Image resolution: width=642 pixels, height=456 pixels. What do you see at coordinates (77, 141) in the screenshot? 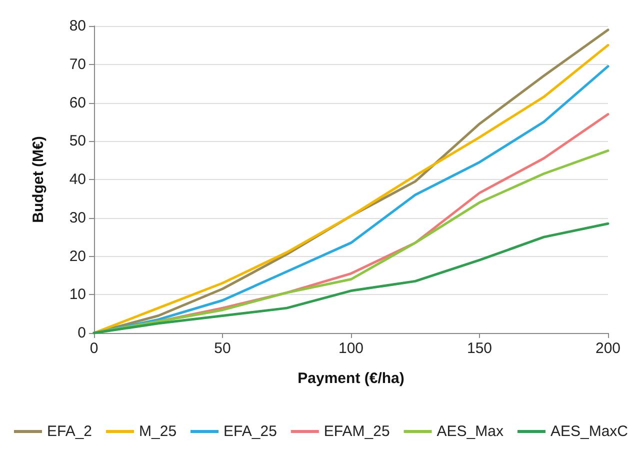
I see `y-tick-label: 50` at bounding box center [77, 141].